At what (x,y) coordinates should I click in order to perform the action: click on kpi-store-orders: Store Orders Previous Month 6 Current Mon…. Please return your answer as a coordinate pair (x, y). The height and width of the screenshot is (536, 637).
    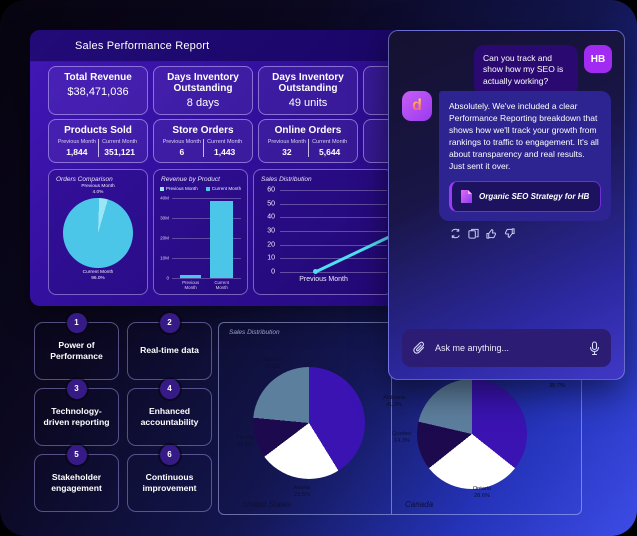
    Looking at the image, I should click on (203, 141).